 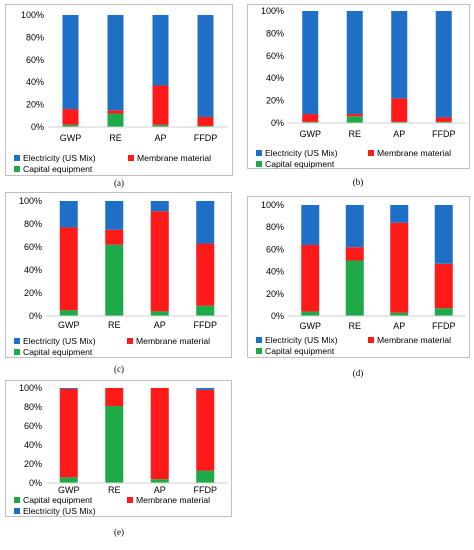 What do you see at coordinates (119, 369) in the screenshot?
I see `caption-c: (c)` at bounding box center [119, 369].